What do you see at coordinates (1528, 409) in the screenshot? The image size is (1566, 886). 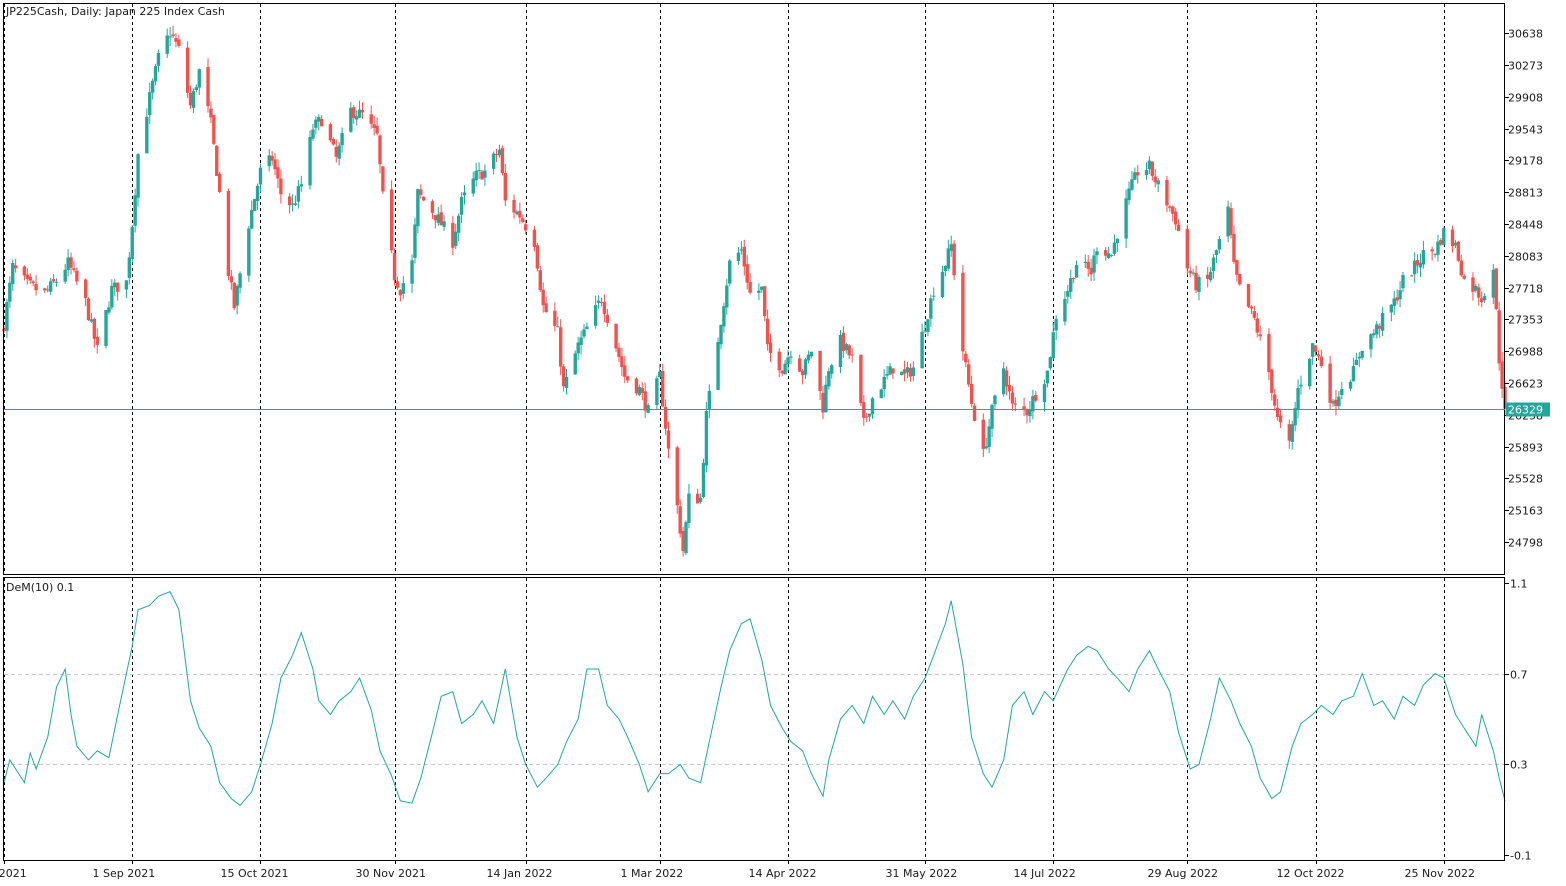 I see `last-price-tag-background` at bounding box center [1528, 409].